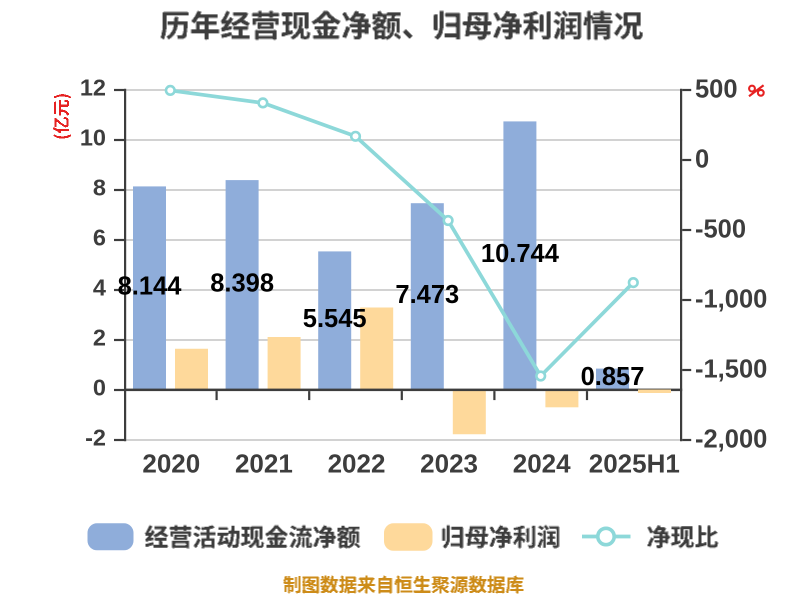 Image resolution: width=800 pixels, height=605 pixels. Describe the element at coordinates (357, 464) in the screenshot. I see `svg-text: 2022` at that location.